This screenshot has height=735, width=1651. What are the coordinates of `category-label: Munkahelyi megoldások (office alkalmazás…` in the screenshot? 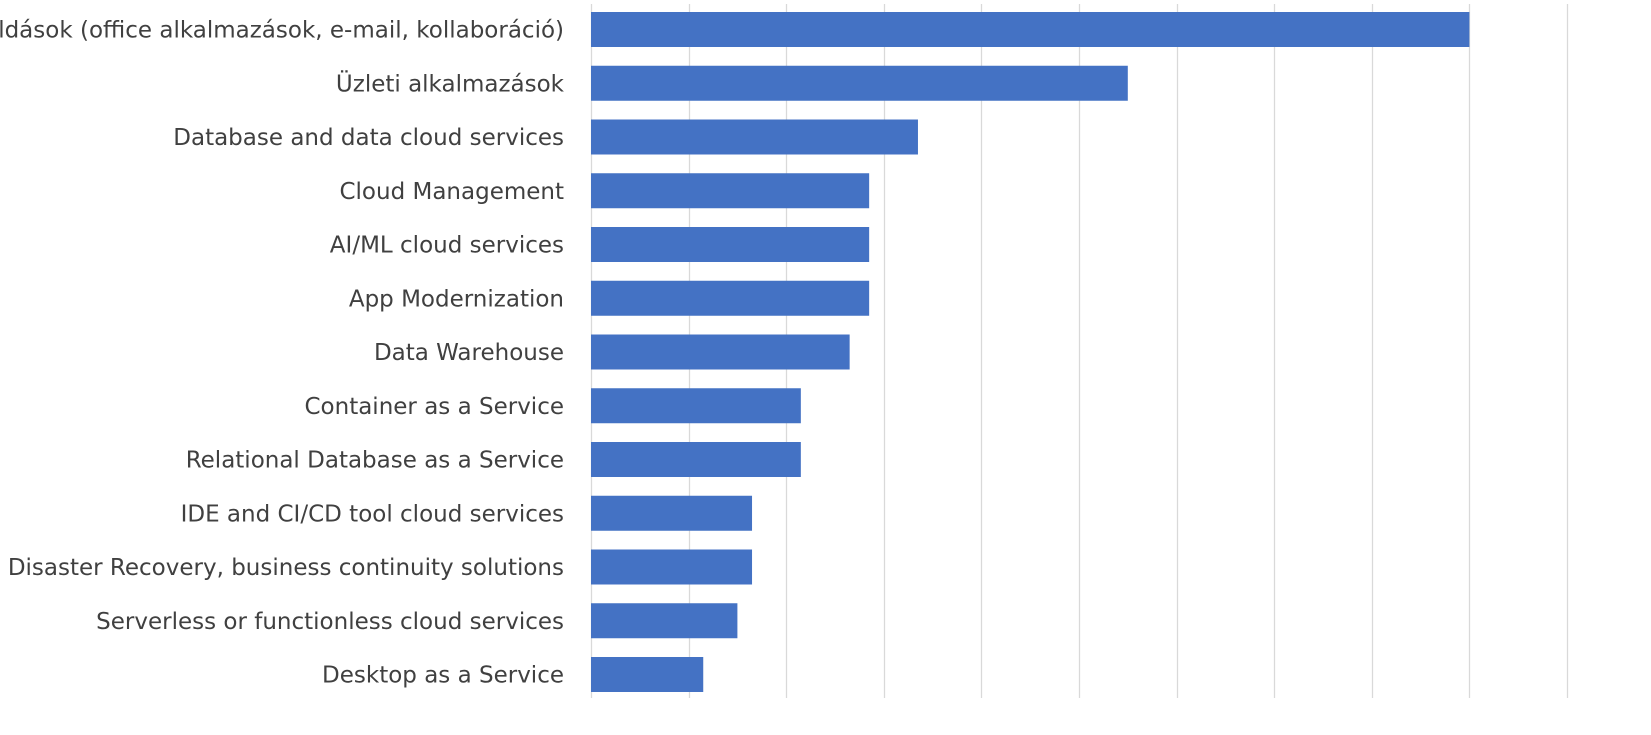 It's located at (282, 31).